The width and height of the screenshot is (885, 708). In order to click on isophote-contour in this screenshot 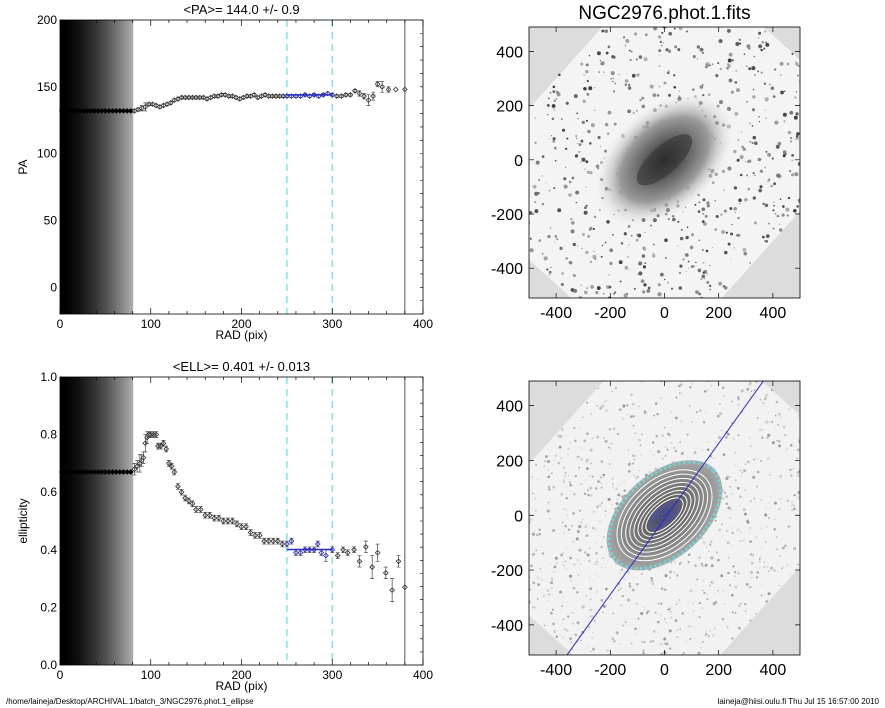, I will do `click(664, 515)`.